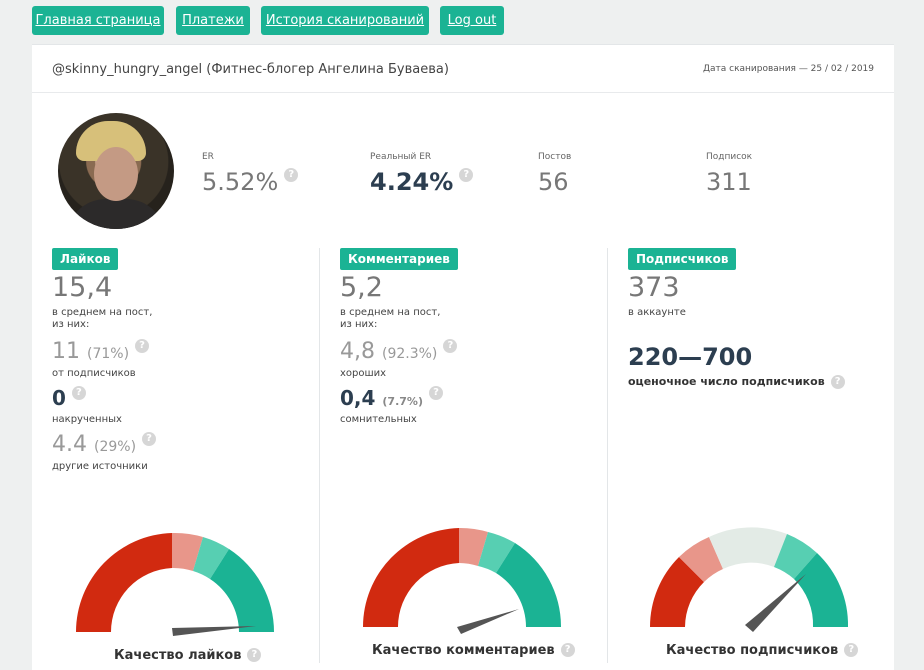 This screenshot has height=670, width=924. What do you see at coordinates (390, 312) in the screenshot?
I see `comments-average-desc: в среднем на пост,` at bounding box center [390, 312].